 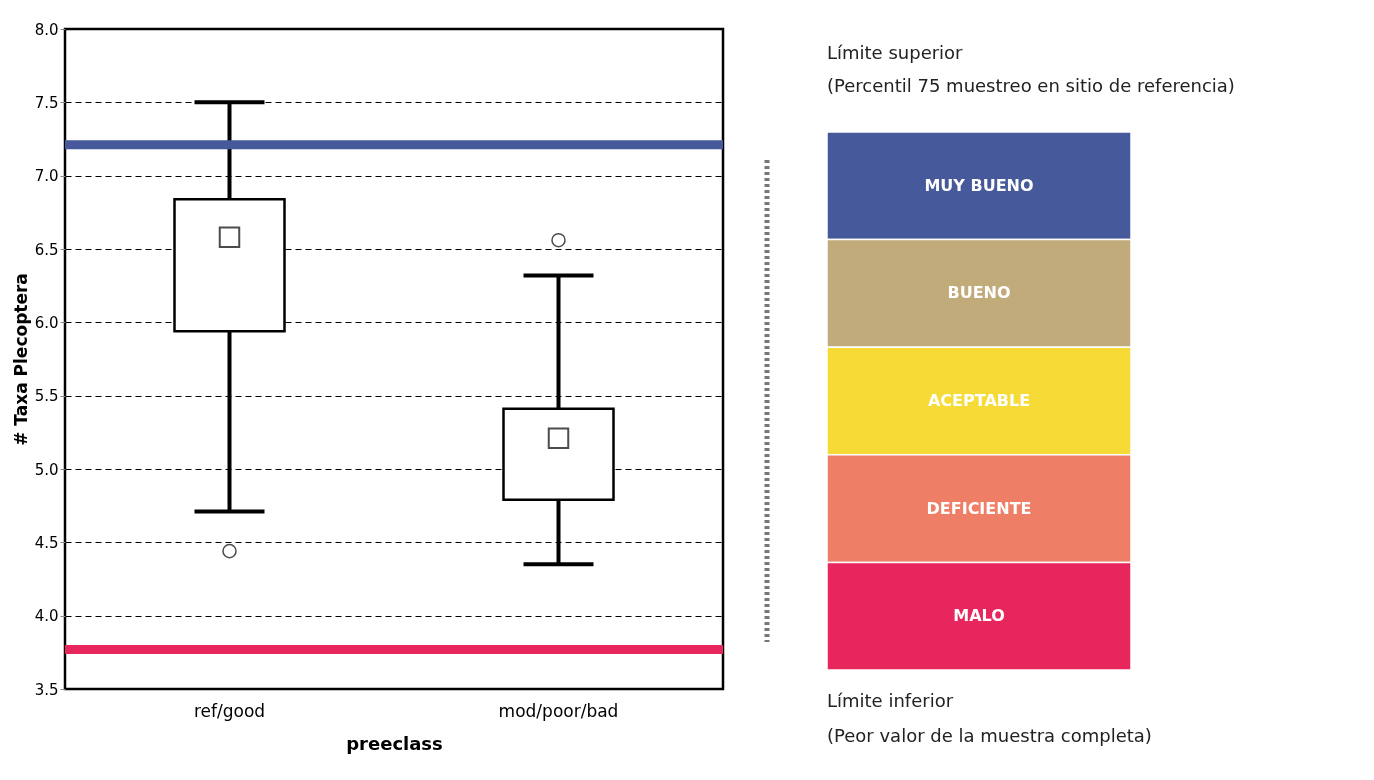 I want to click on category-label: DEFICIENTE, so click(x=979, y=508).